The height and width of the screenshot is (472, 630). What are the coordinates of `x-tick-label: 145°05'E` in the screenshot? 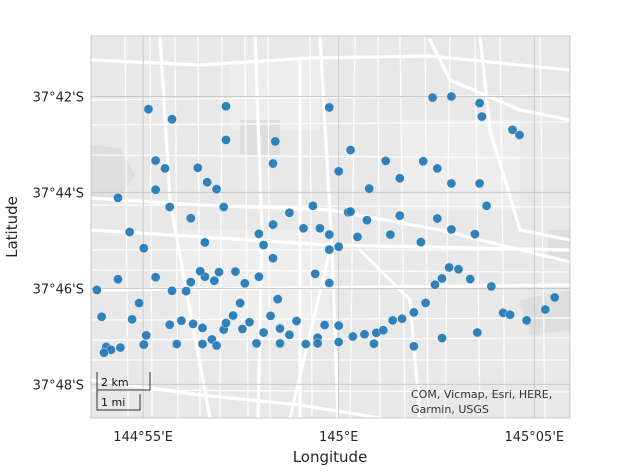 It's located at (534, 437).